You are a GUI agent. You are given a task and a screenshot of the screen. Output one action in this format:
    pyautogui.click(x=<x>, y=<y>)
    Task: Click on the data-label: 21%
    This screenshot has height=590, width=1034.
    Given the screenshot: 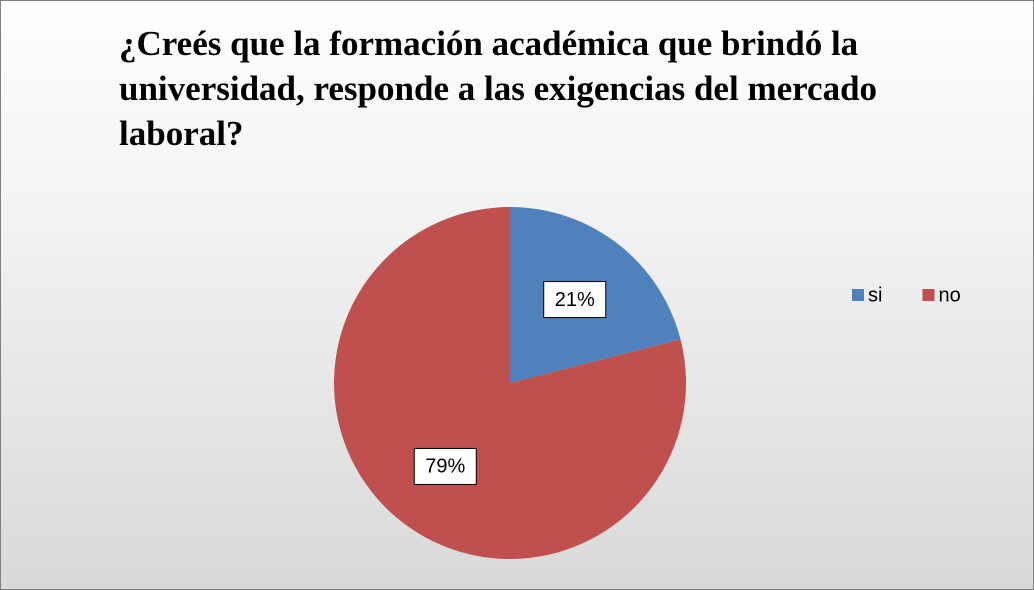 What is the action you would take?
    pyautogui.click(x=575, y=300)
    